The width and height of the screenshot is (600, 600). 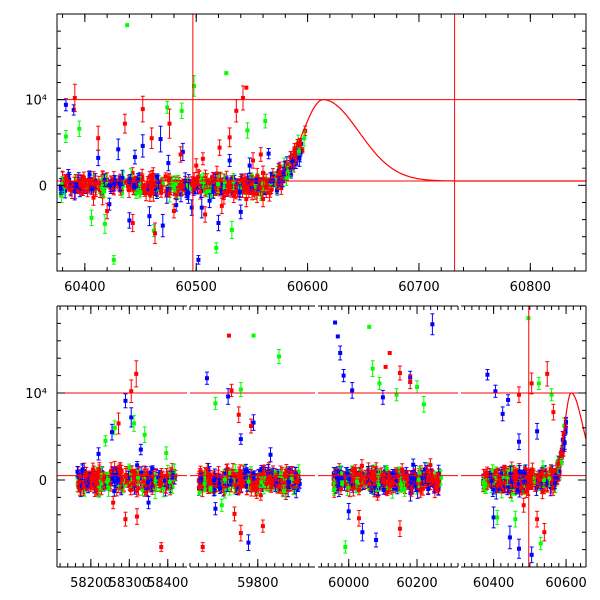 I want to click on x-tick-label: 60700, so click(x=418, y=287).